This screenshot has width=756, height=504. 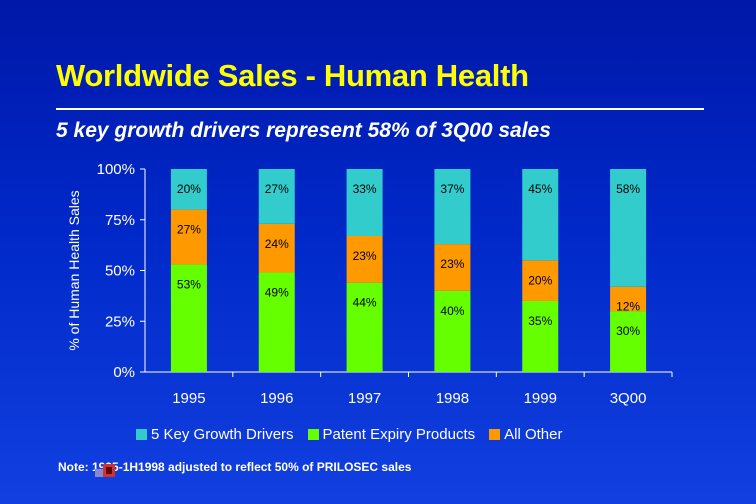 What do you see at coordinates (628, 189) in the screenshot?
I see `data-label-growth: 58%` at bounding box center [628, 189].